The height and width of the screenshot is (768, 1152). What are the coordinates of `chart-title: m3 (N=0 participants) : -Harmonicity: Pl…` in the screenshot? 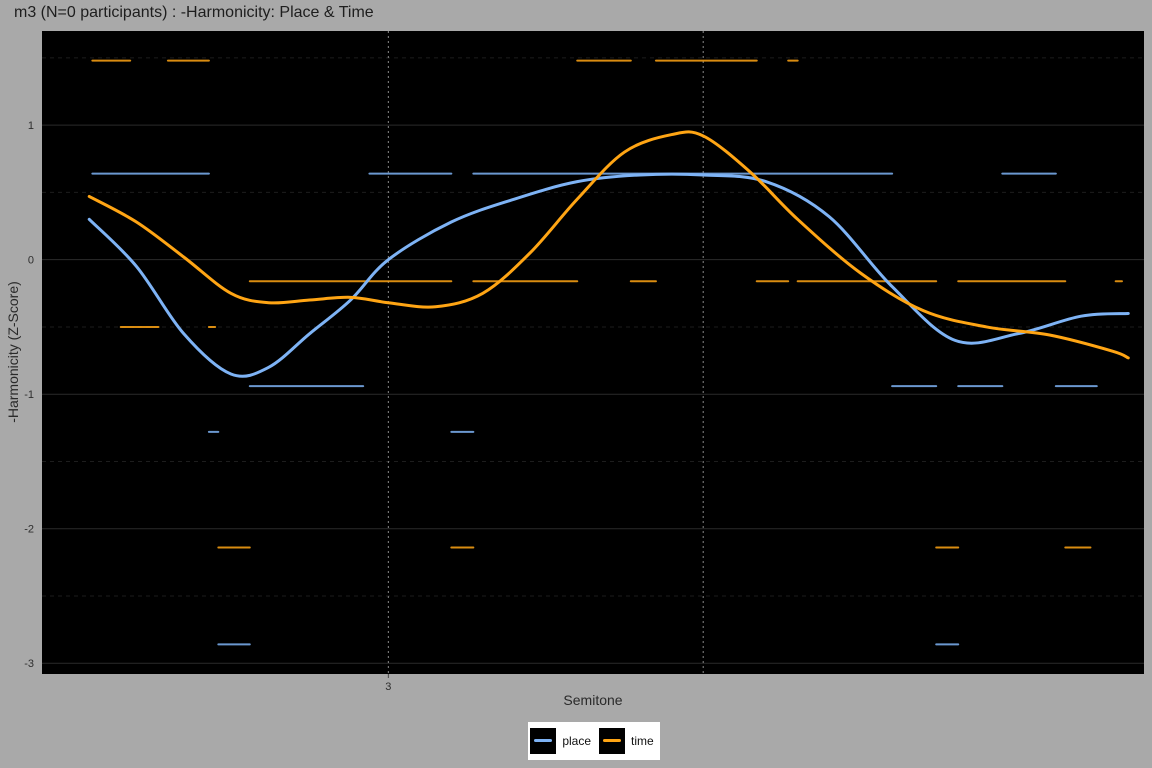 It's located at (194, 12).